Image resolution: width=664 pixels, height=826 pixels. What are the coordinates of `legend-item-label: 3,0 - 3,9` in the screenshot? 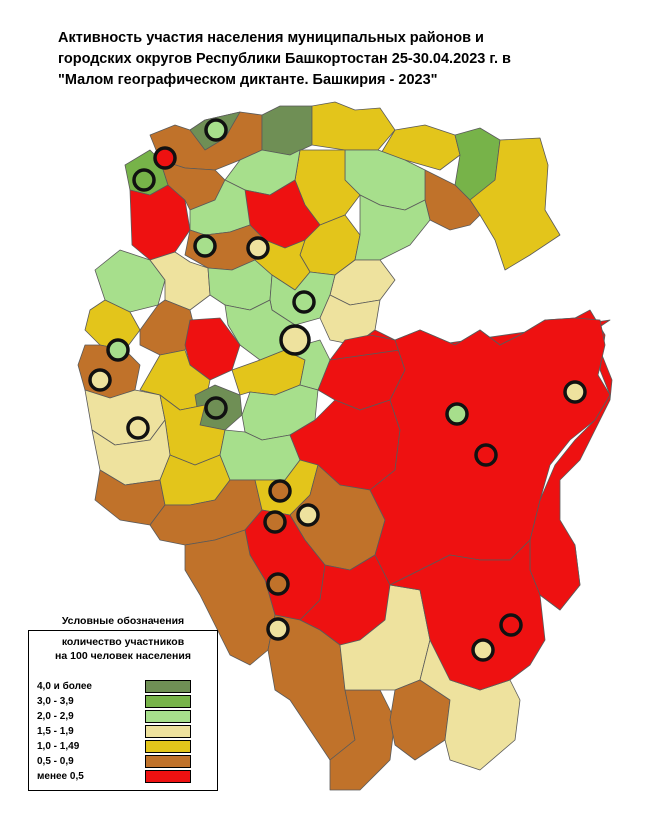 It's located at (55, 701).